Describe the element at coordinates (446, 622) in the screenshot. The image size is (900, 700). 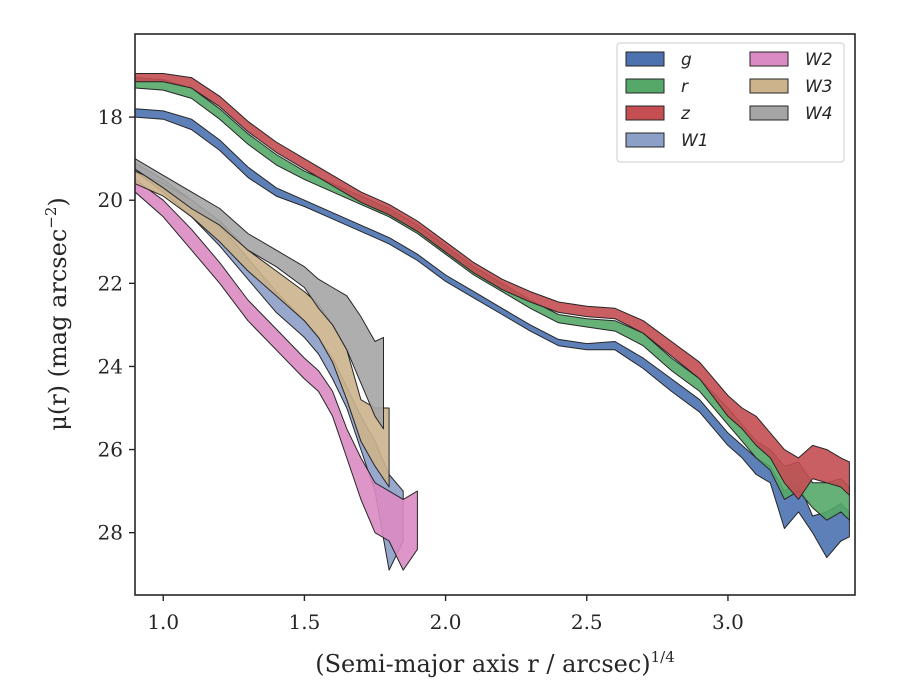
I see `x-tick-label-2: 2.0` at that location.